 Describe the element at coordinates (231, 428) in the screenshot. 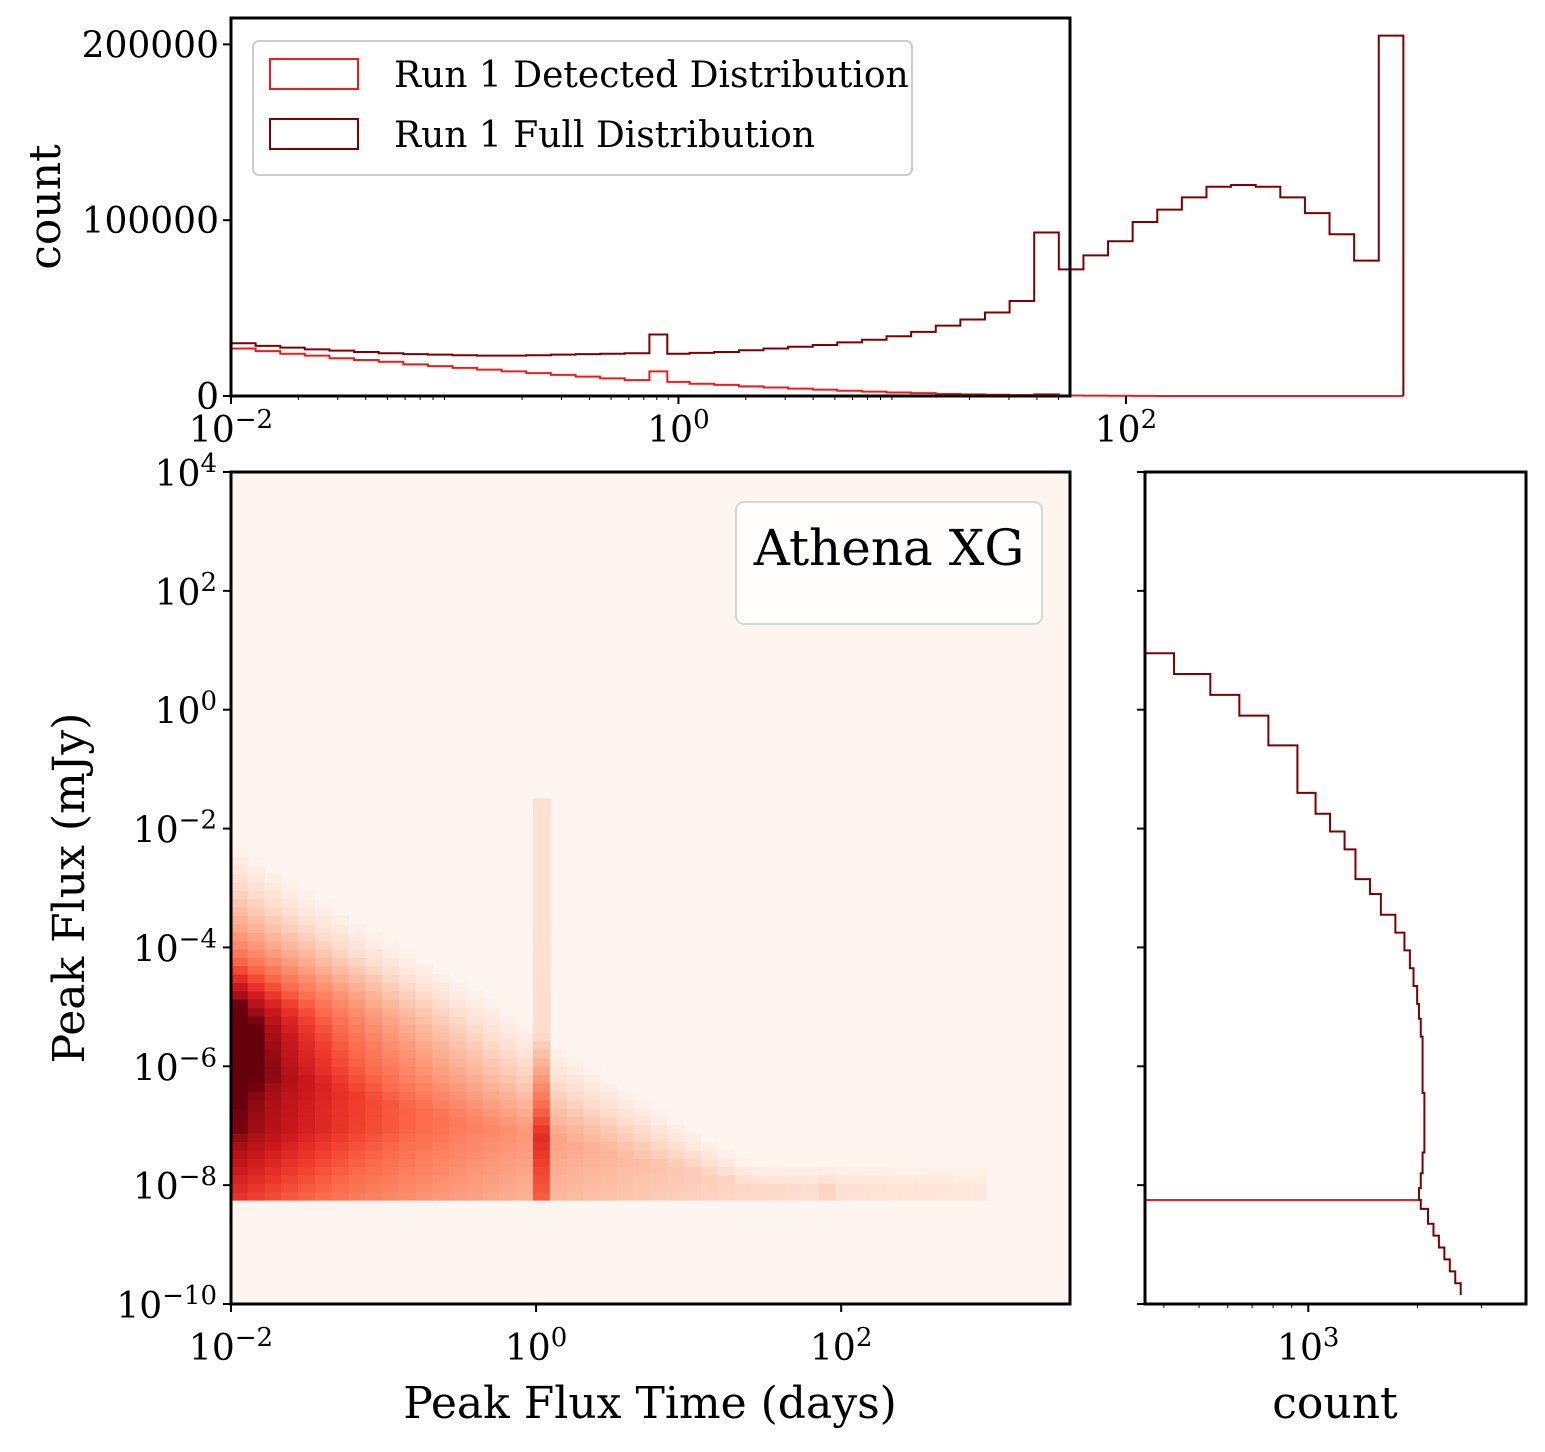

I see `top-x-tick-label: 10−2` at that location.